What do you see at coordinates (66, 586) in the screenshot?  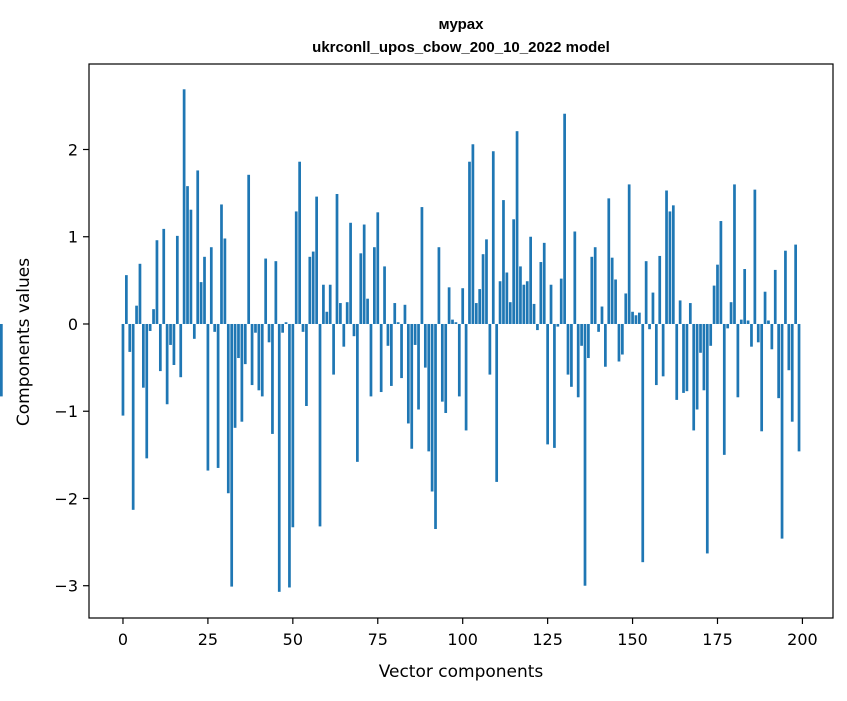 I see `y-tick-label: −3` at bounding box center [66, 586].